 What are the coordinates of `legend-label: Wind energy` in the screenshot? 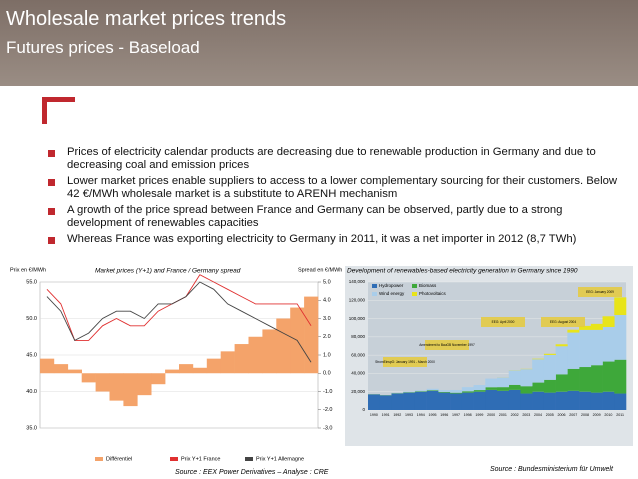 It's located at (392, 293).